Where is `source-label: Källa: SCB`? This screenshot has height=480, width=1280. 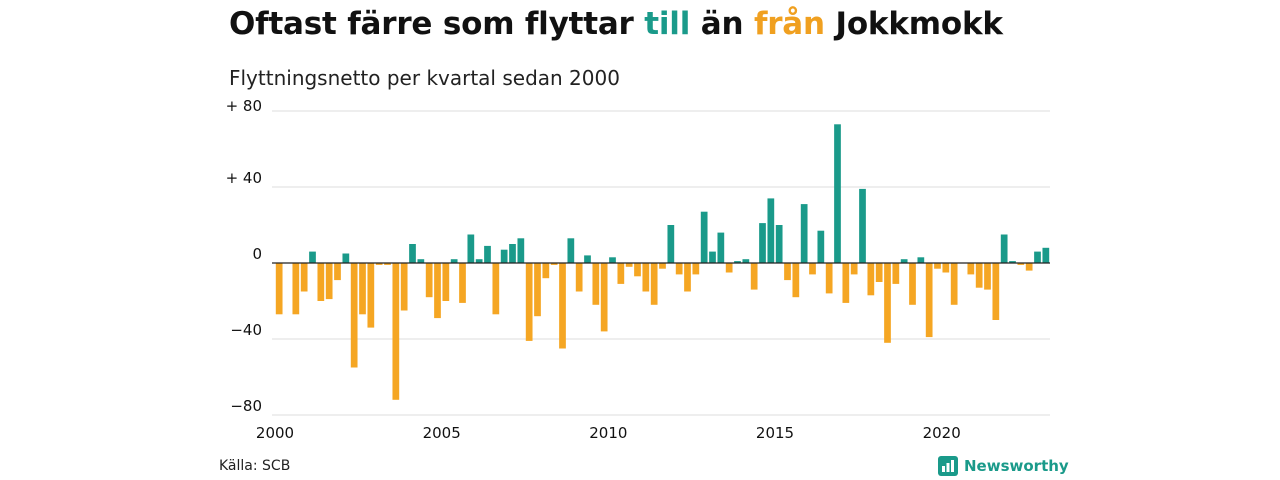 source-label: Källa: SCB is located at coordinates (255, 466).